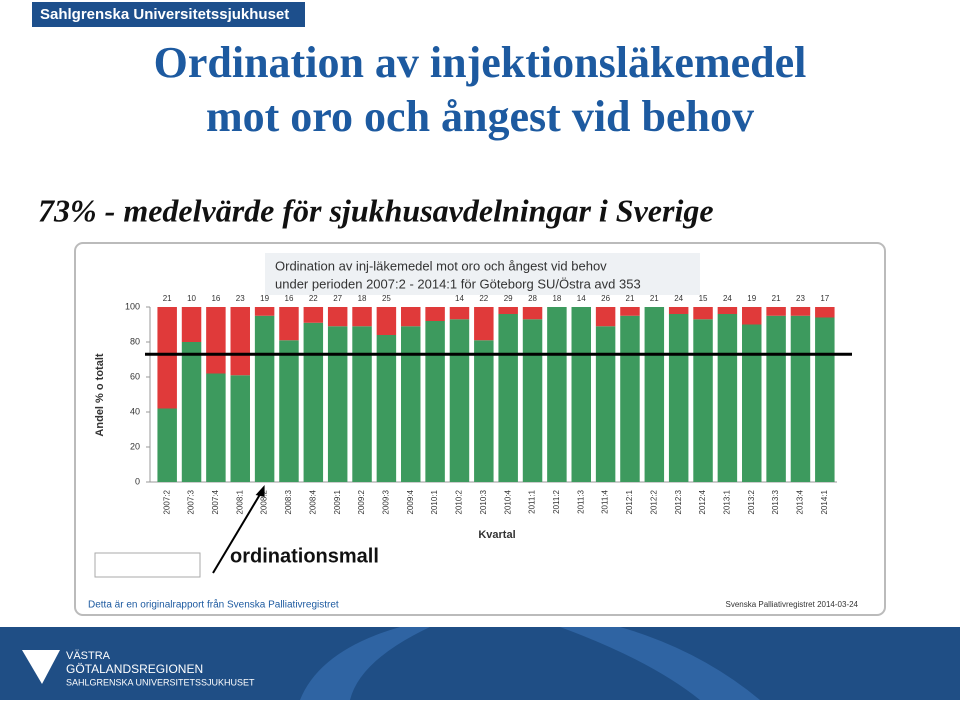  Describe the element at coordinates (581, 298) in the screenshot. I see `count-label: 14` at that location.